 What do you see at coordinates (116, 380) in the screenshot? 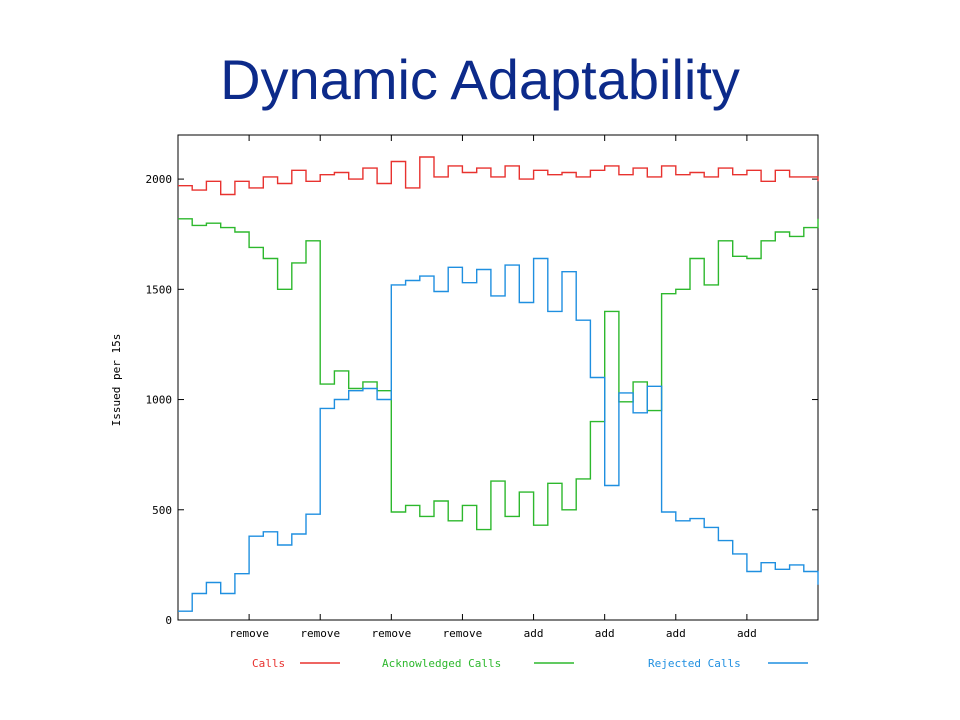
I see `y-axis-label: Issued per 15s` at bounding box center [116, 380].